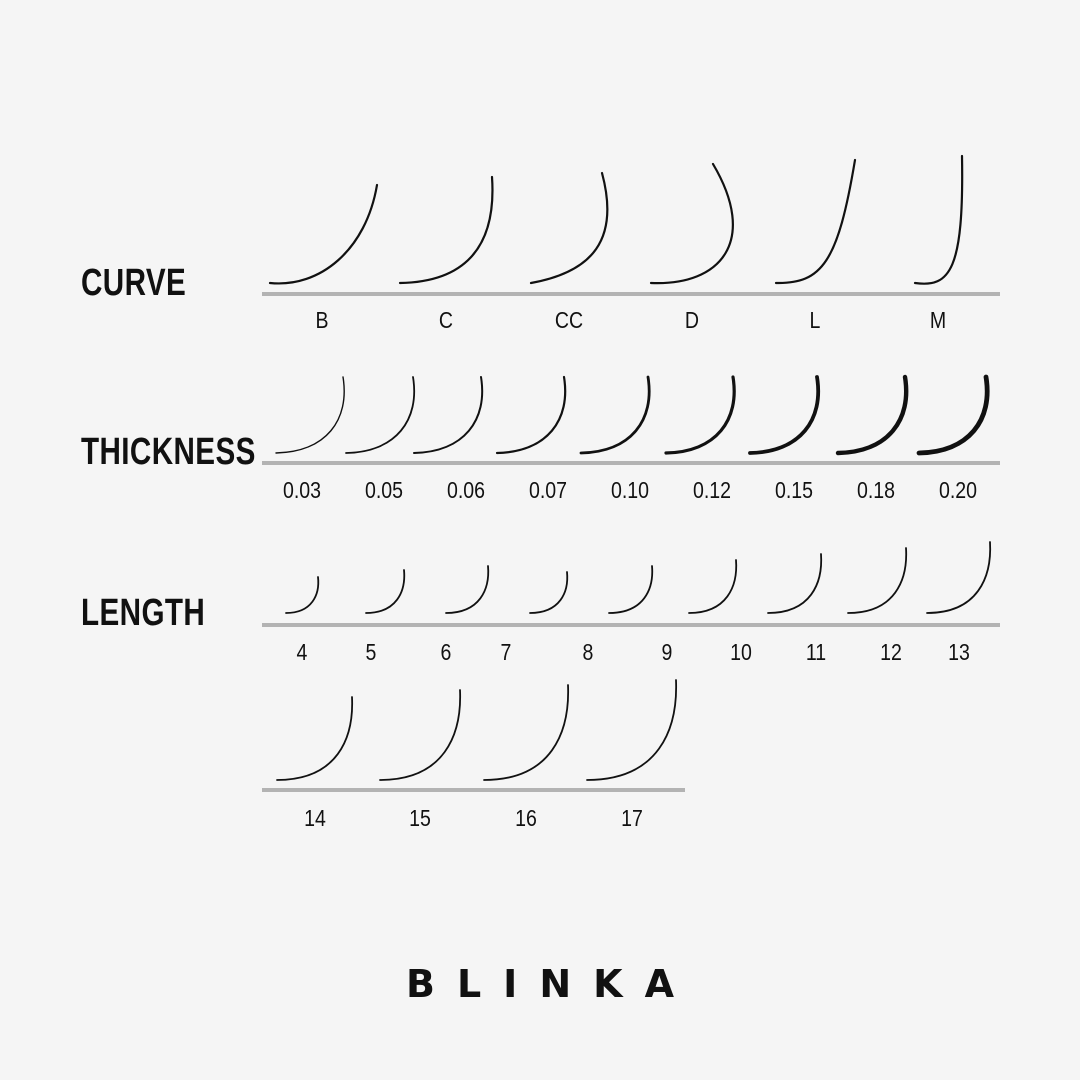 The width and height of the screenshot is (1080, 1080). Describe the element at coordinates (448, 415) in the screenshot. I see `thickness-lash-0.06` at that location.